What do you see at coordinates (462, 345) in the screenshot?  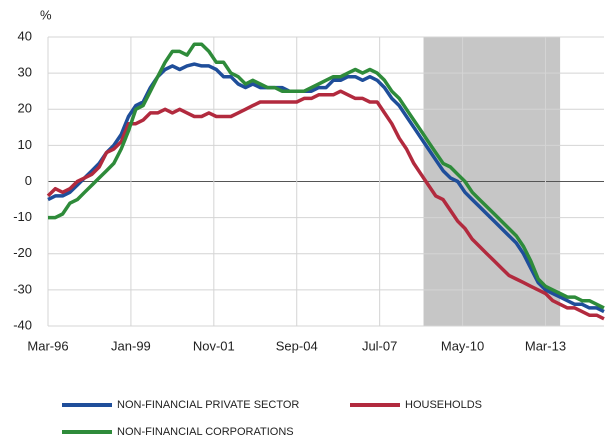 I see `x-tick-label: May-10` at bounding box center [462, 345].